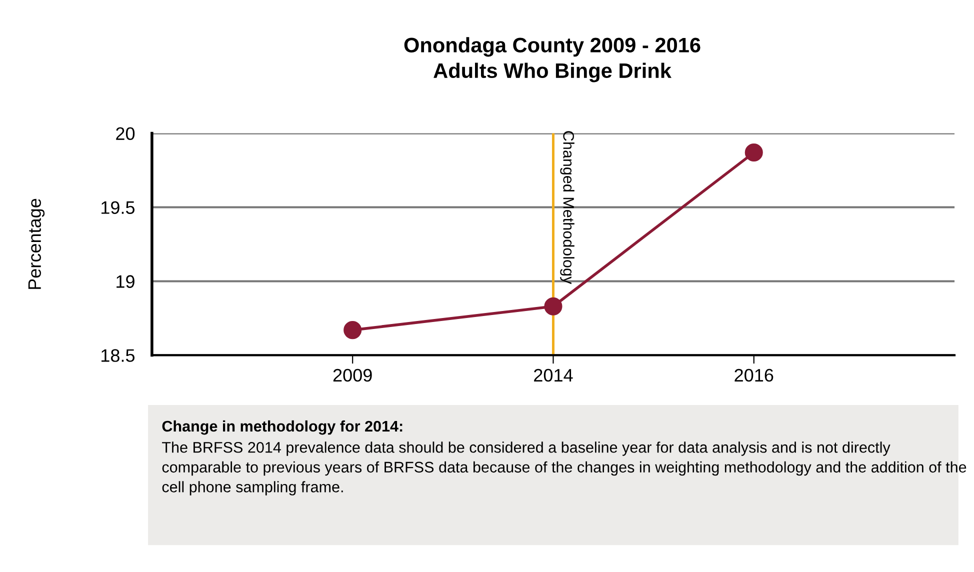 The height and width of the screenshot is (572, 974). Describe the element at coordinates (118, 207) in the screenshot. I see `y-tick-label: 19.5` at that location.